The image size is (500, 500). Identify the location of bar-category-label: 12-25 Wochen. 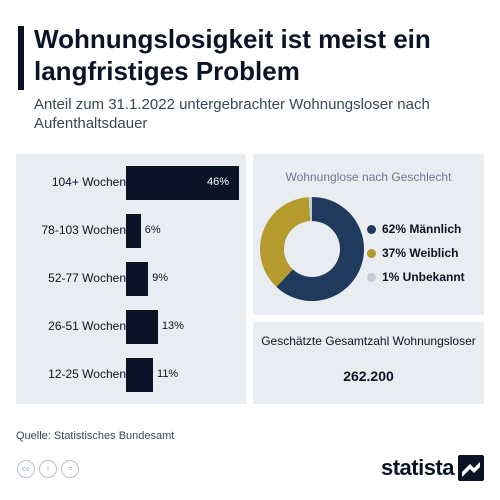
(87, 374).